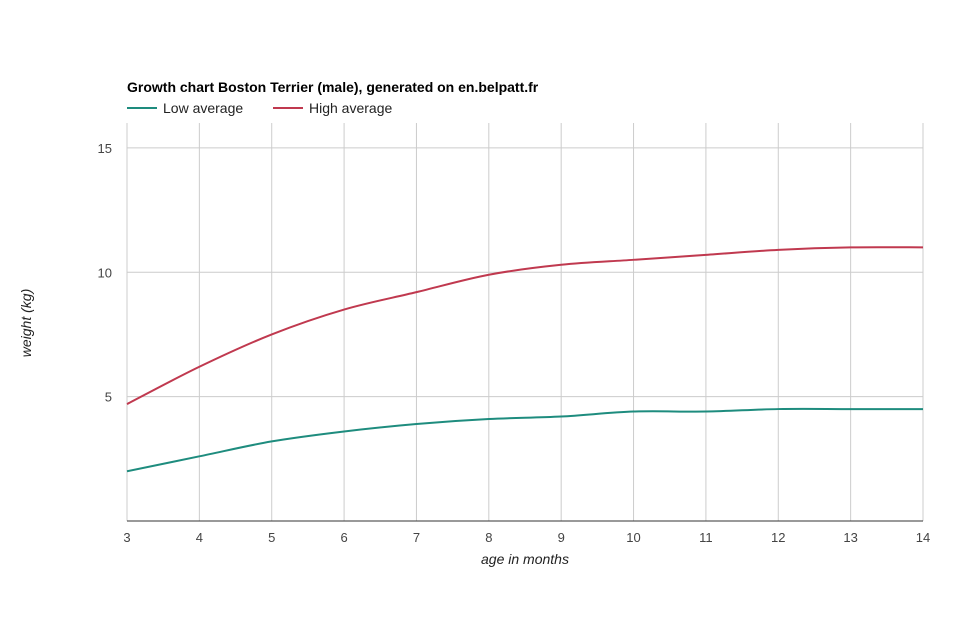 The height and width of the screenshot is (637, 956). What do you see at coordinates (416, 537) in the screenshot?
I see `x-tick-label: 7` at bounding box center [416, 537].